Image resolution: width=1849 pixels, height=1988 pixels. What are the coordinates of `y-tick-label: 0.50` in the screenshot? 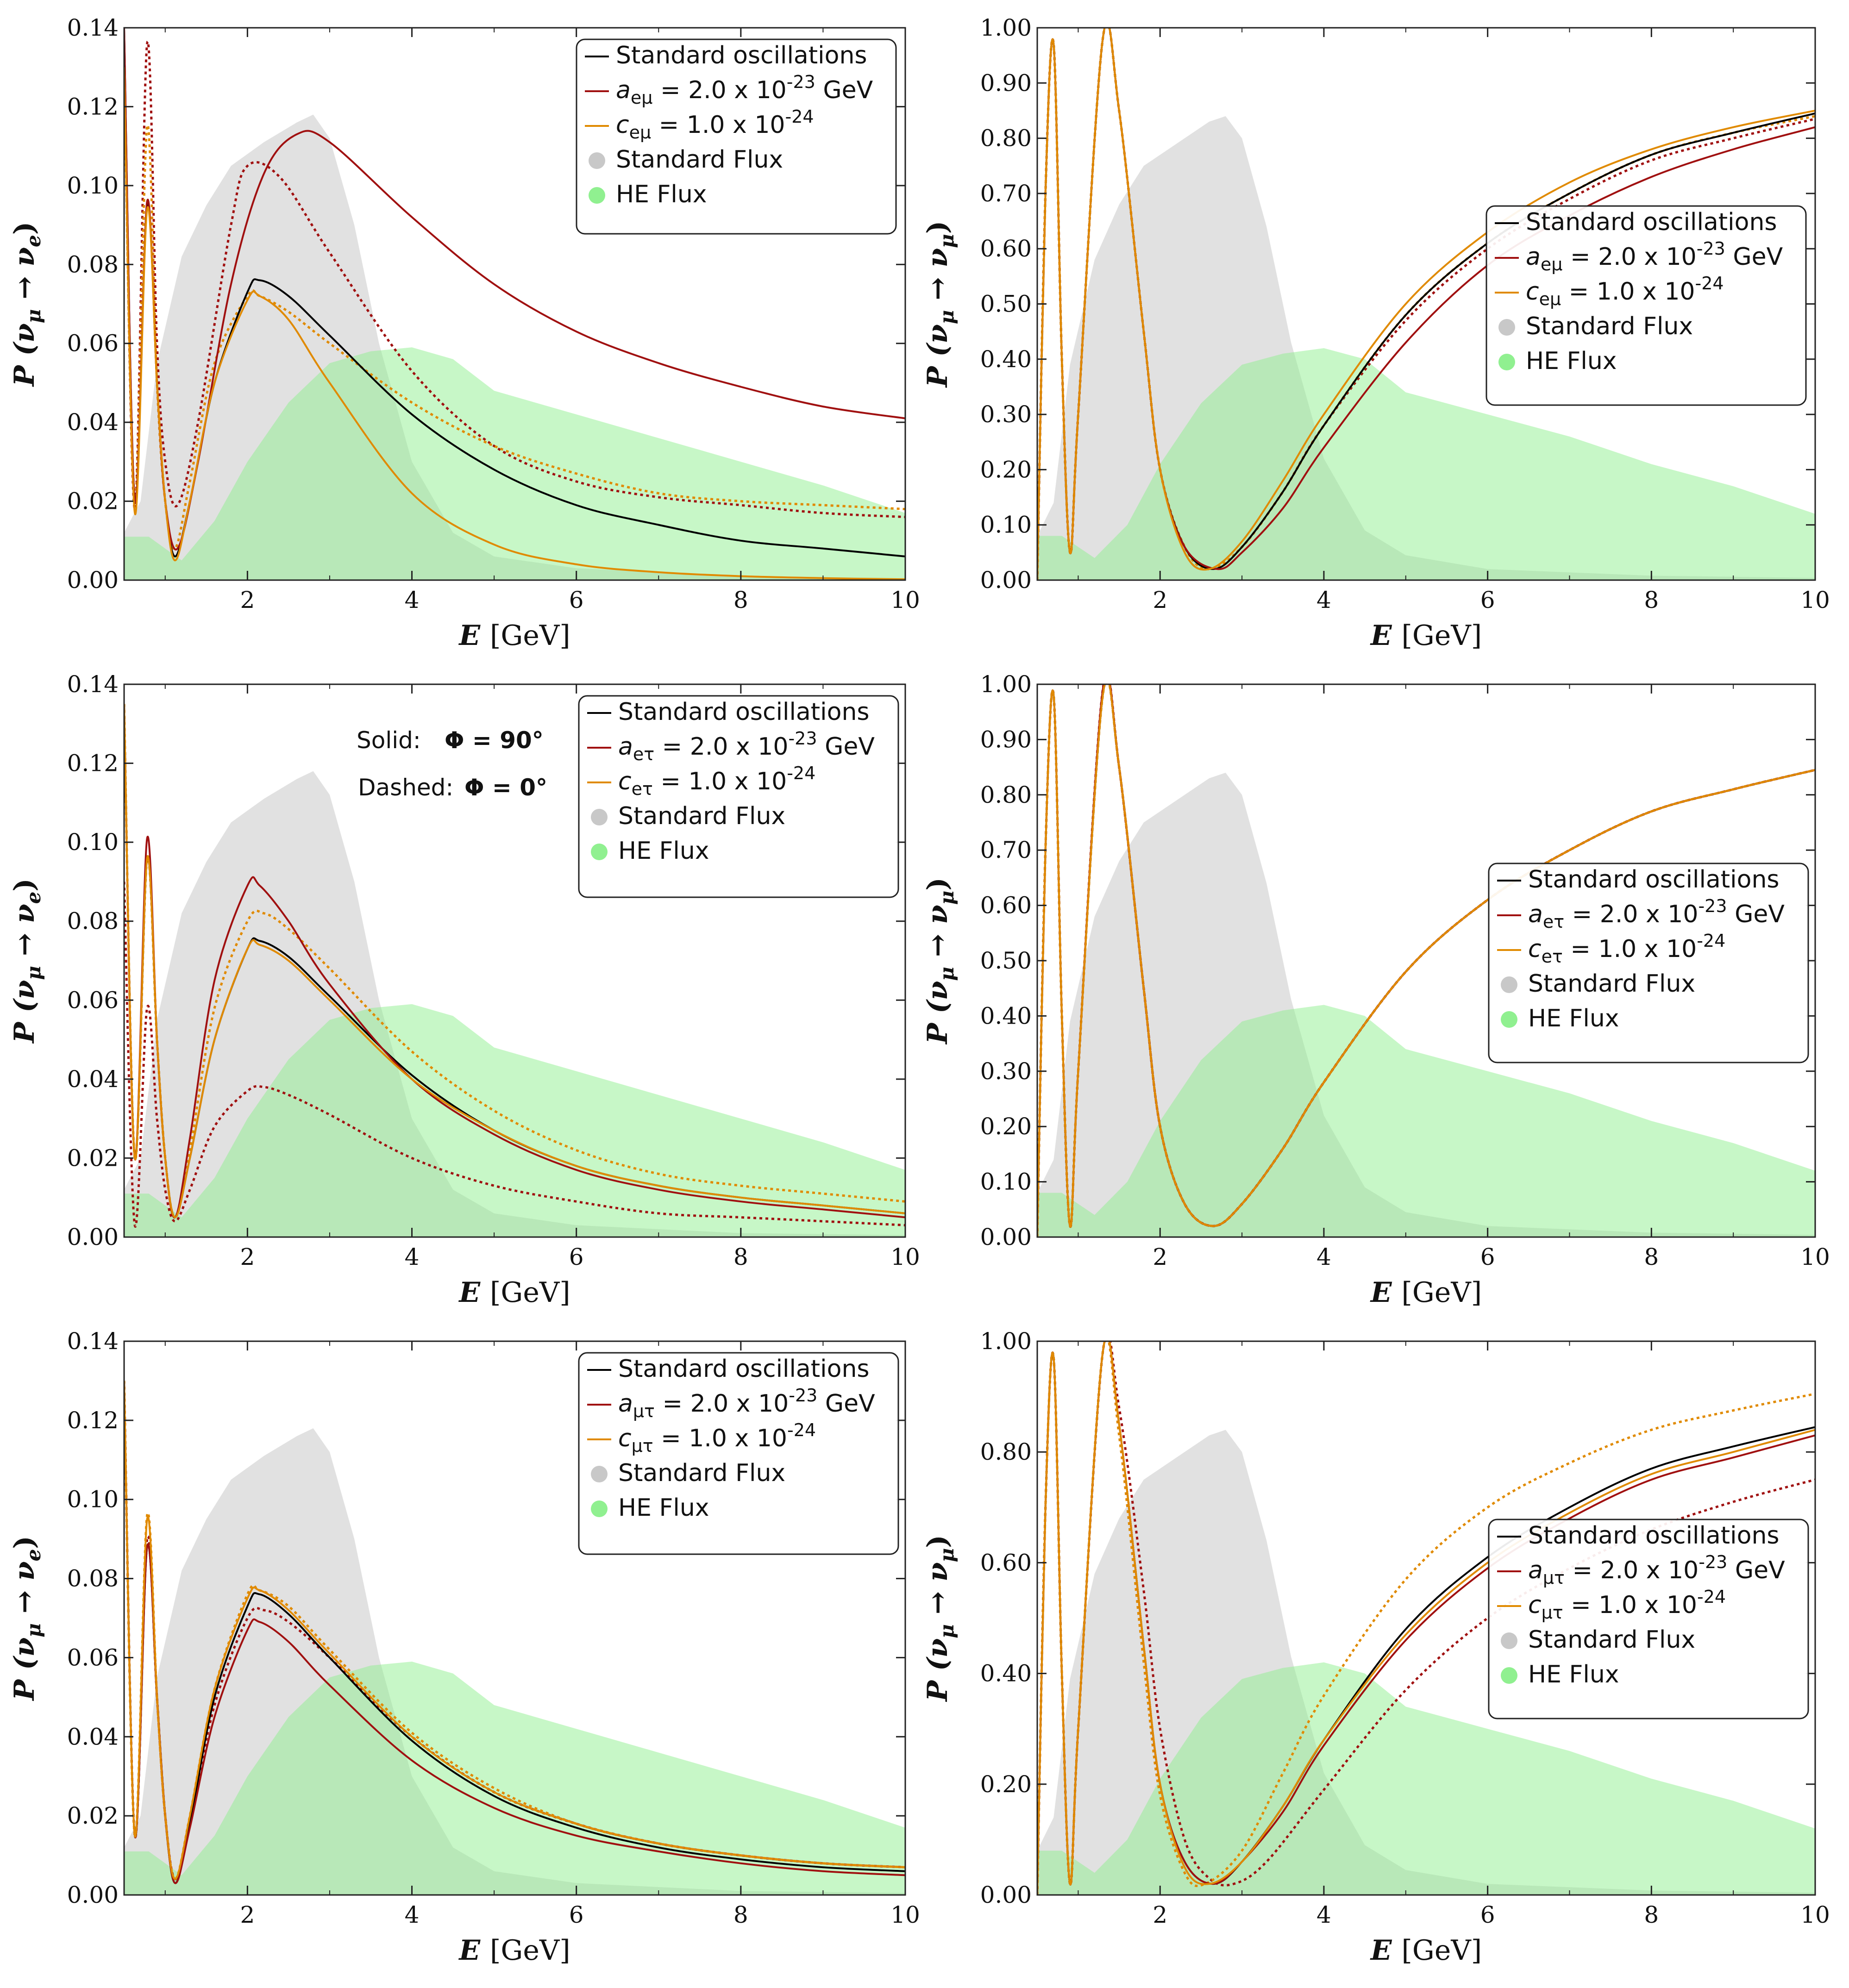 It's located at (1006, 960).